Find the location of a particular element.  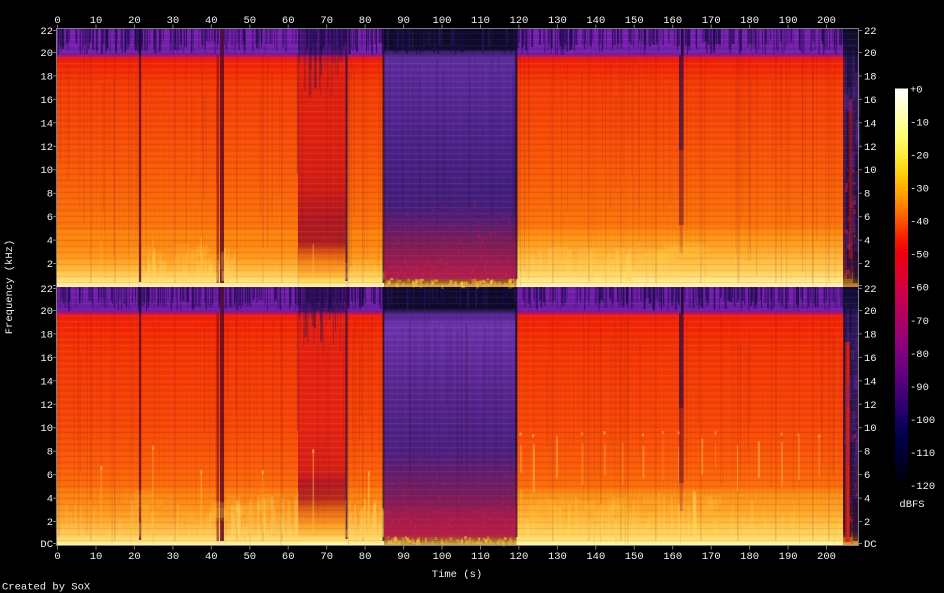

svg-text: -120 is located at coordinates (922, 487).